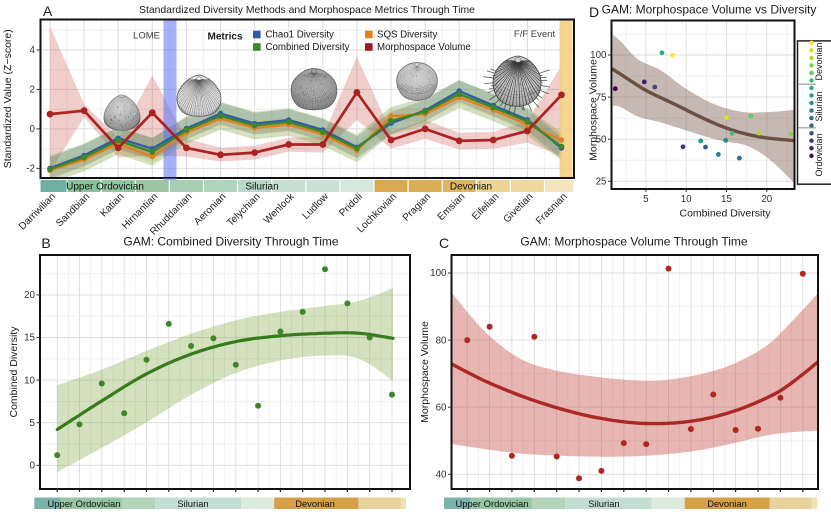 The height and width of the screenshot is (514, 831). I want to click on svg-text: 50, so click(601, 139).